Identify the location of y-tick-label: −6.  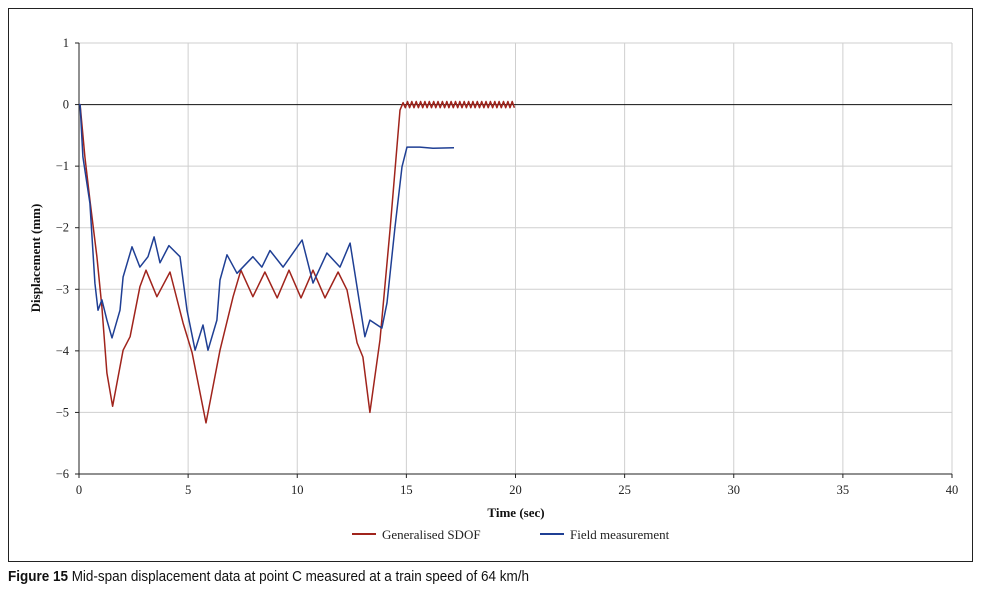
(62, 474).